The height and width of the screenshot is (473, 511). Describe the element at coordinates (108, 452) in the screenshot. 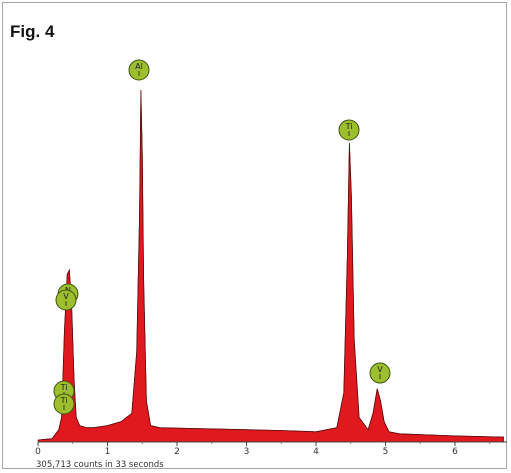

I see `x-tick-label: 1` at that location.